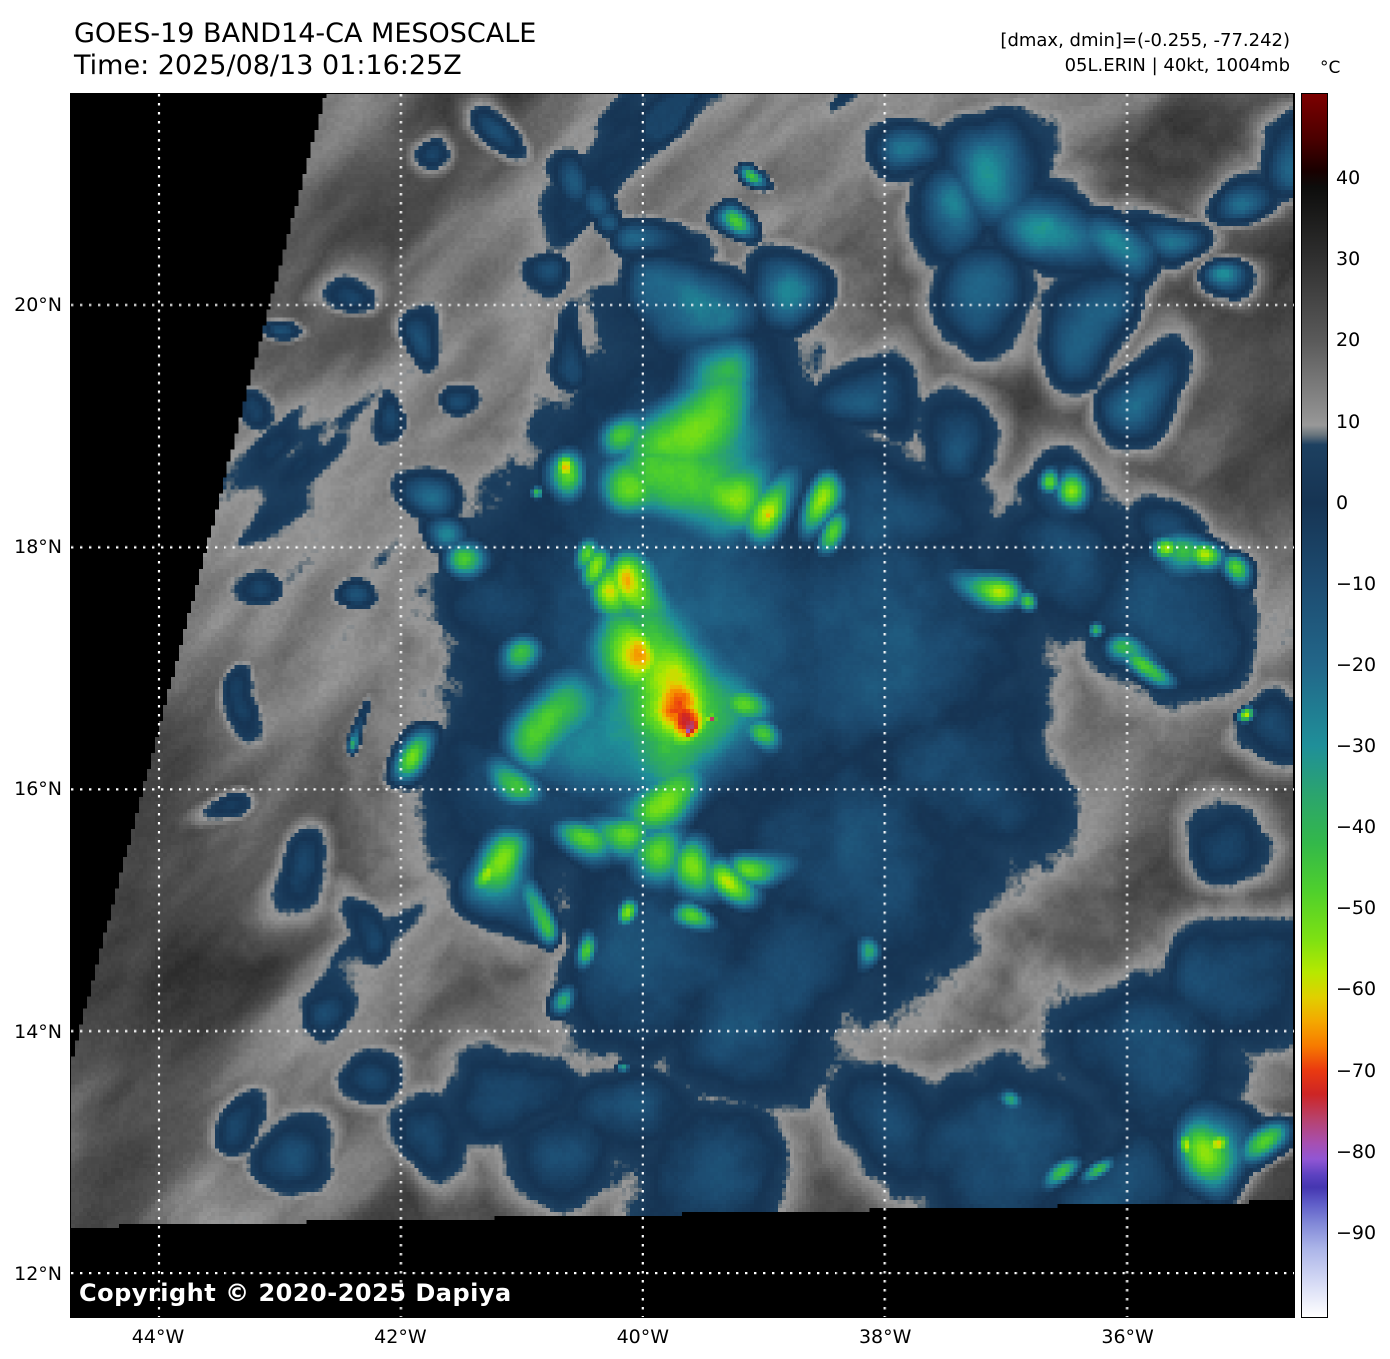  What do you see at coordinates (305, 33) in the screenshot?
I see `figure-title: GOES-19 BAND14-CA MESOSCALE` at bounding box center [305, 33].